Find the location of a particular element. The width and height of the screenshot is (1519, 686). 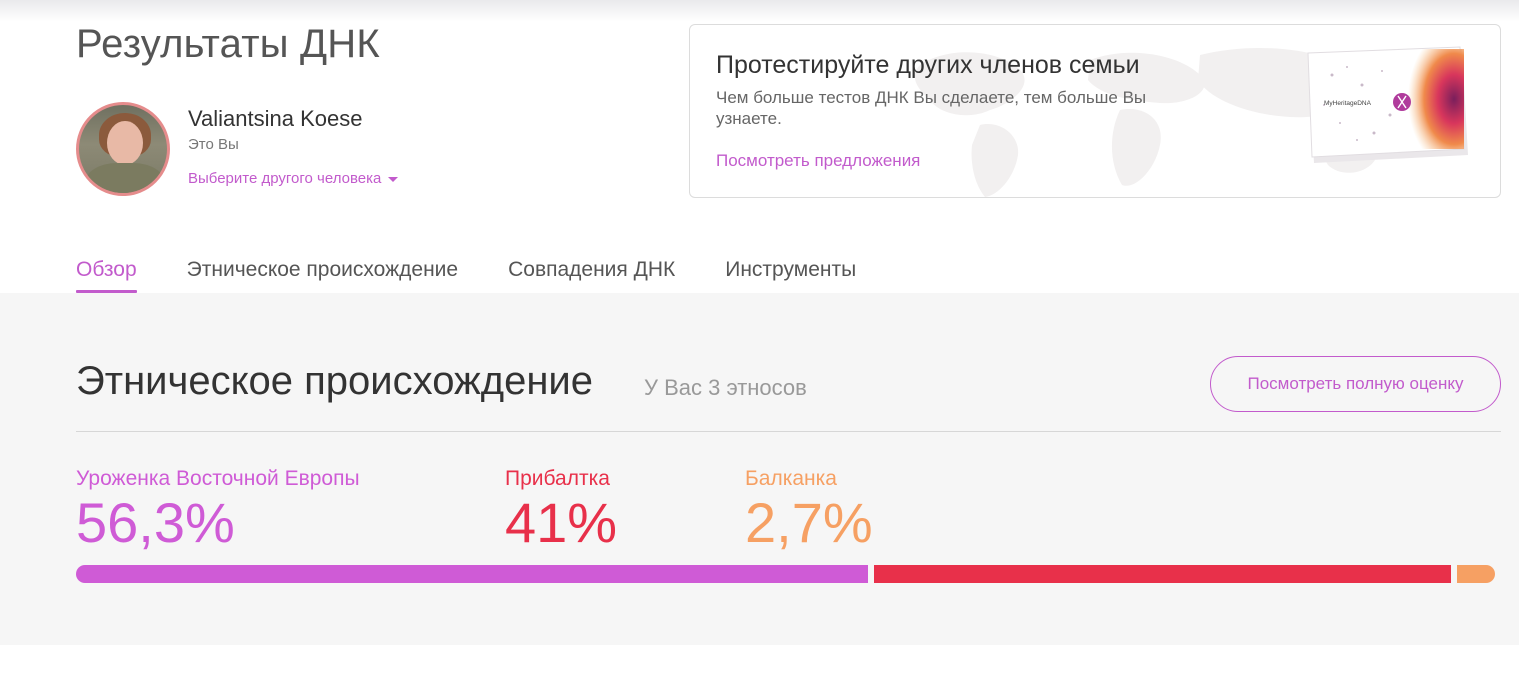

ethnicity-percent: 56,3% is located at coordinates (155, 522).